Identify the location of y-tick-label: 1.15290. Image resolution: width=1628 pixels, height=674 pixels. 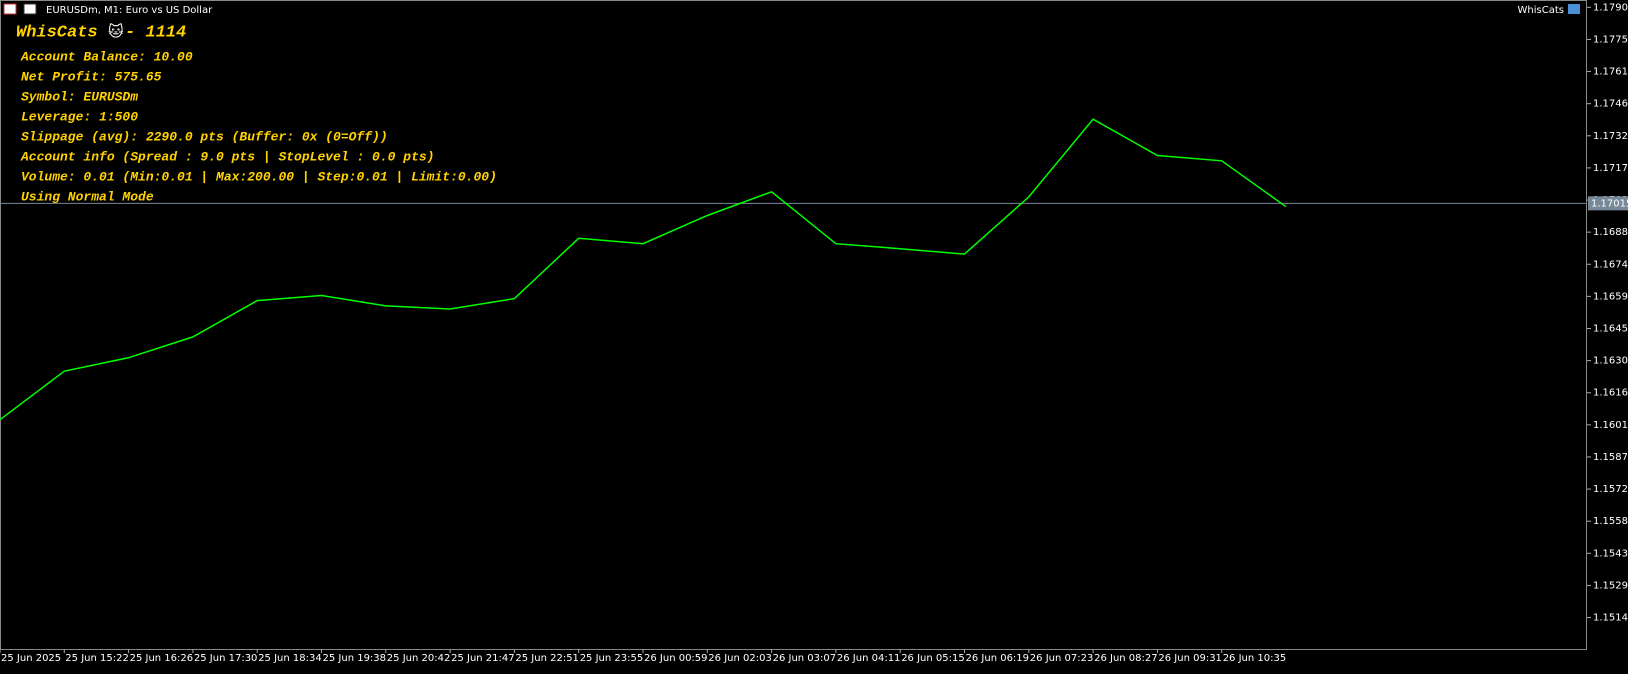
(1610, 585).